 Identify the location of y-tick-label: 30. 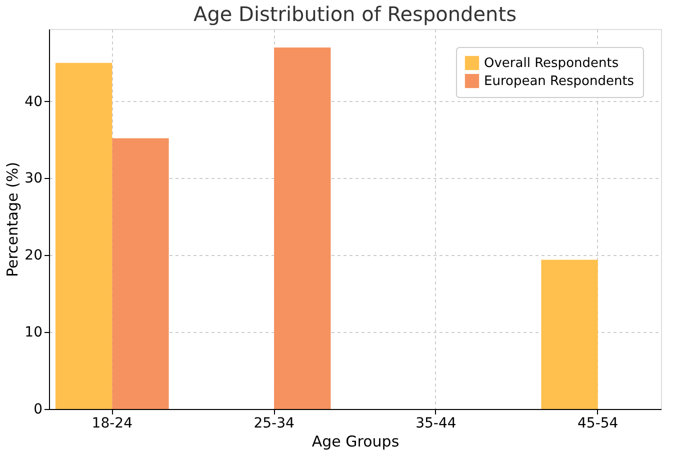
(33, 178).